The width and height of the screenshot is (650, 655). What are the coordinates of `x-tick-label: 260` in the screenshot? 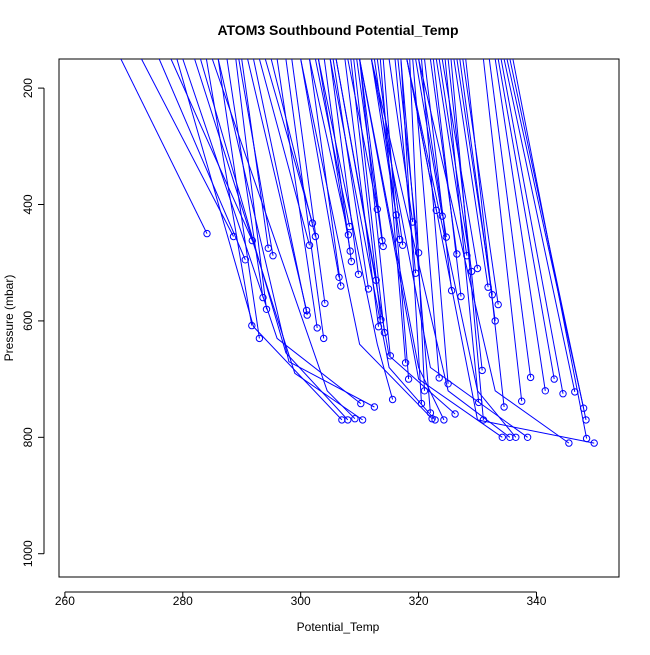 It's located at (65, 601).